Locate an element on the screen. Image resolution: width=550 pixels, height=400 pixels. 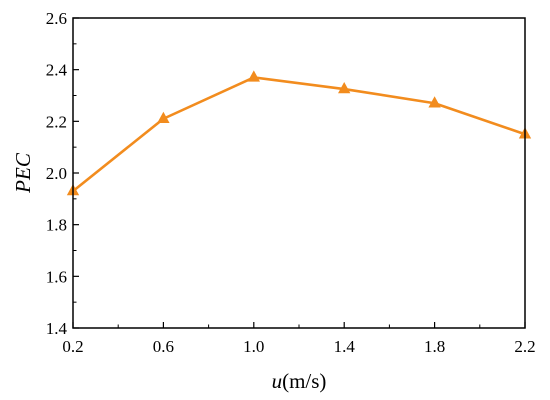
y-tick-label: 2.0 is located at coordinates (56, 173).